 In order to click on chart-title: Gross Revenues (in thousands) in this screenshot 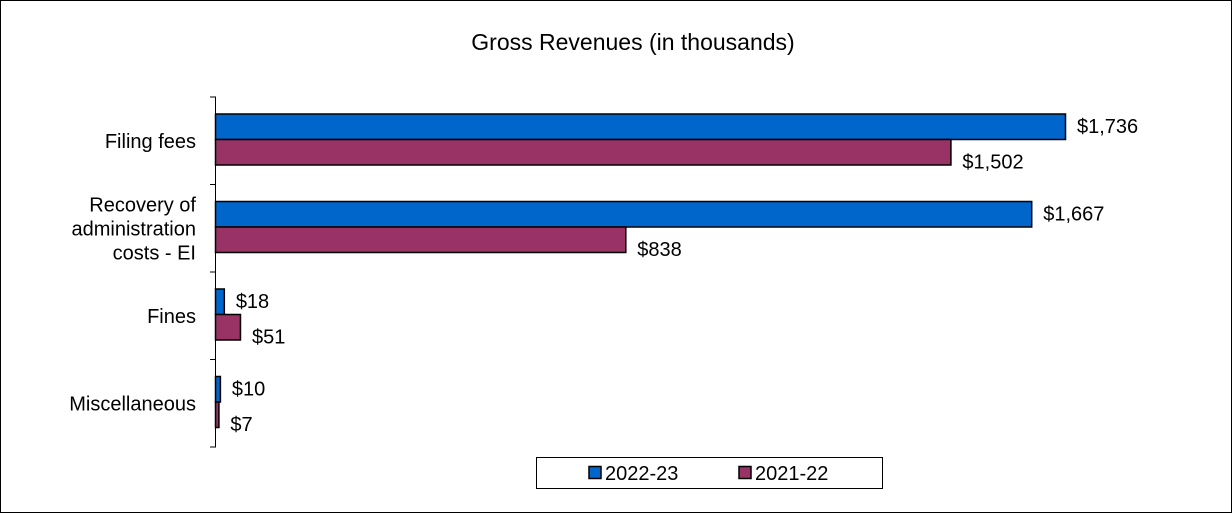, I will do `click(632, 42)`.